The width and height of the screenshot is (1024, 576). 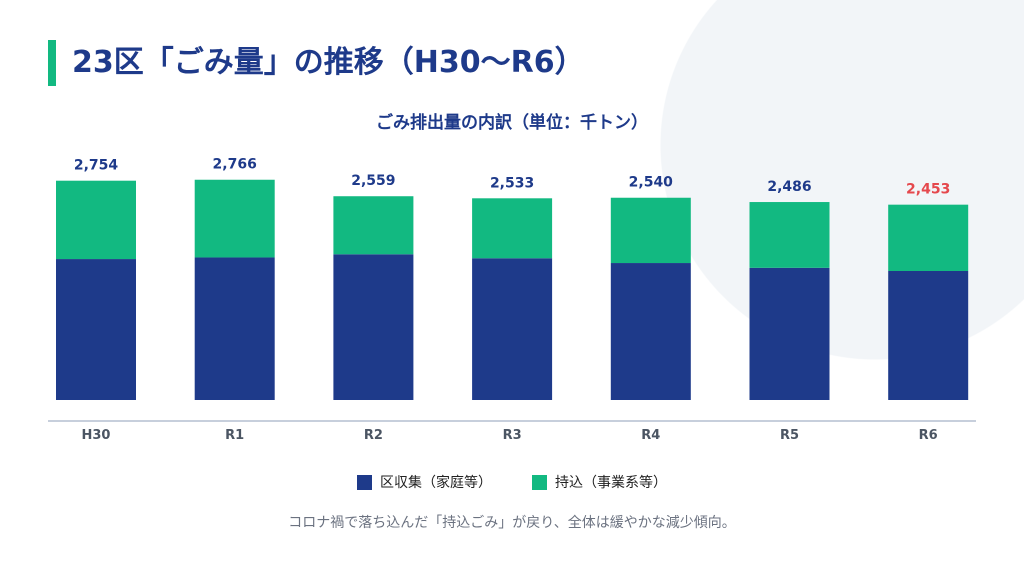 What do you see at coordinates (928, 190) in the screenshot?
I see `total-label: 2,453` at bounding box center [928, 190].